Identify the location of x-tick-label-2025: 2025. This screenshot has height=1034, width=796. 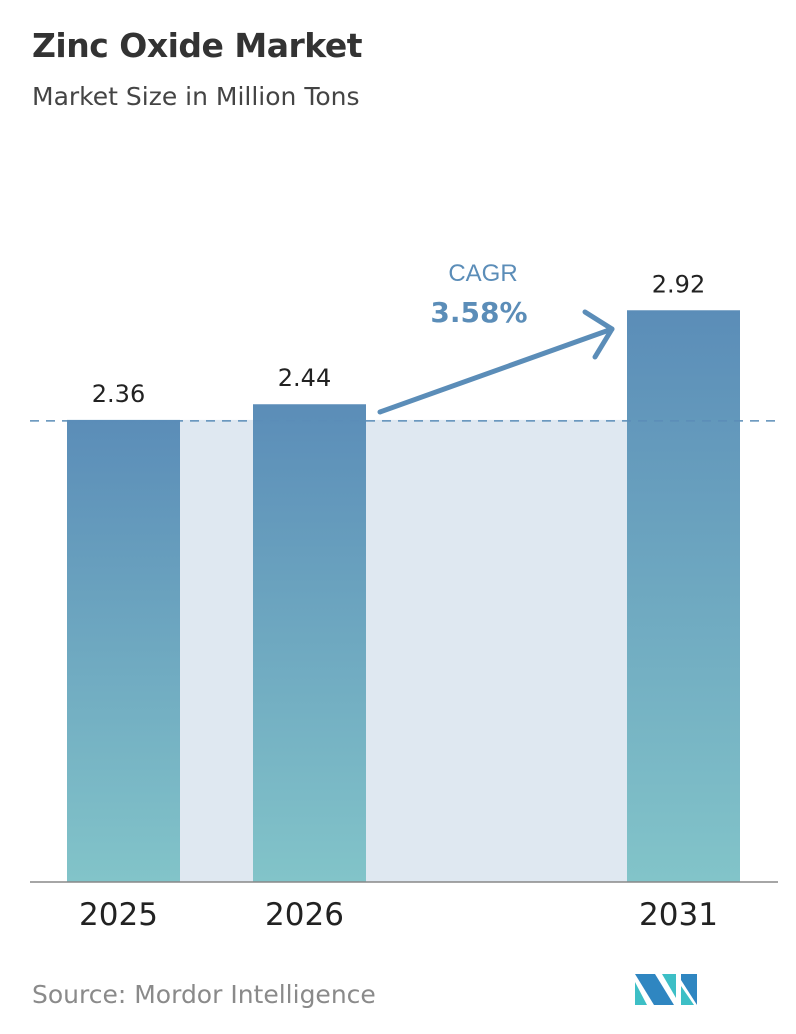
(118, 915).